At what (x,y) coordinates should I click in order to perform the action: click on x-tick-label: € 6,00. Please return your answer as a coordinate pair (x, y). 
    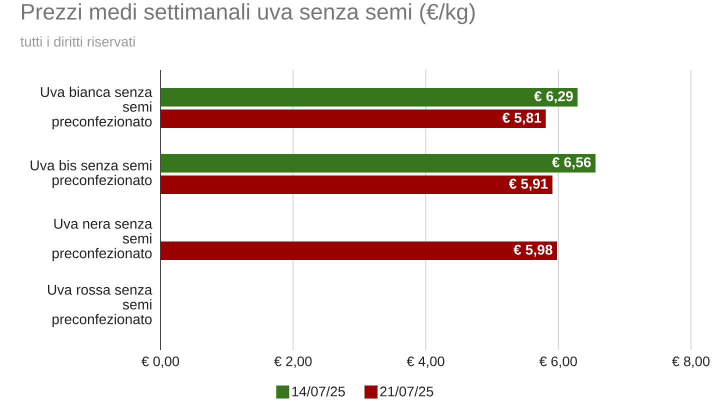
    Looking at the image, I should click on (558, 362).